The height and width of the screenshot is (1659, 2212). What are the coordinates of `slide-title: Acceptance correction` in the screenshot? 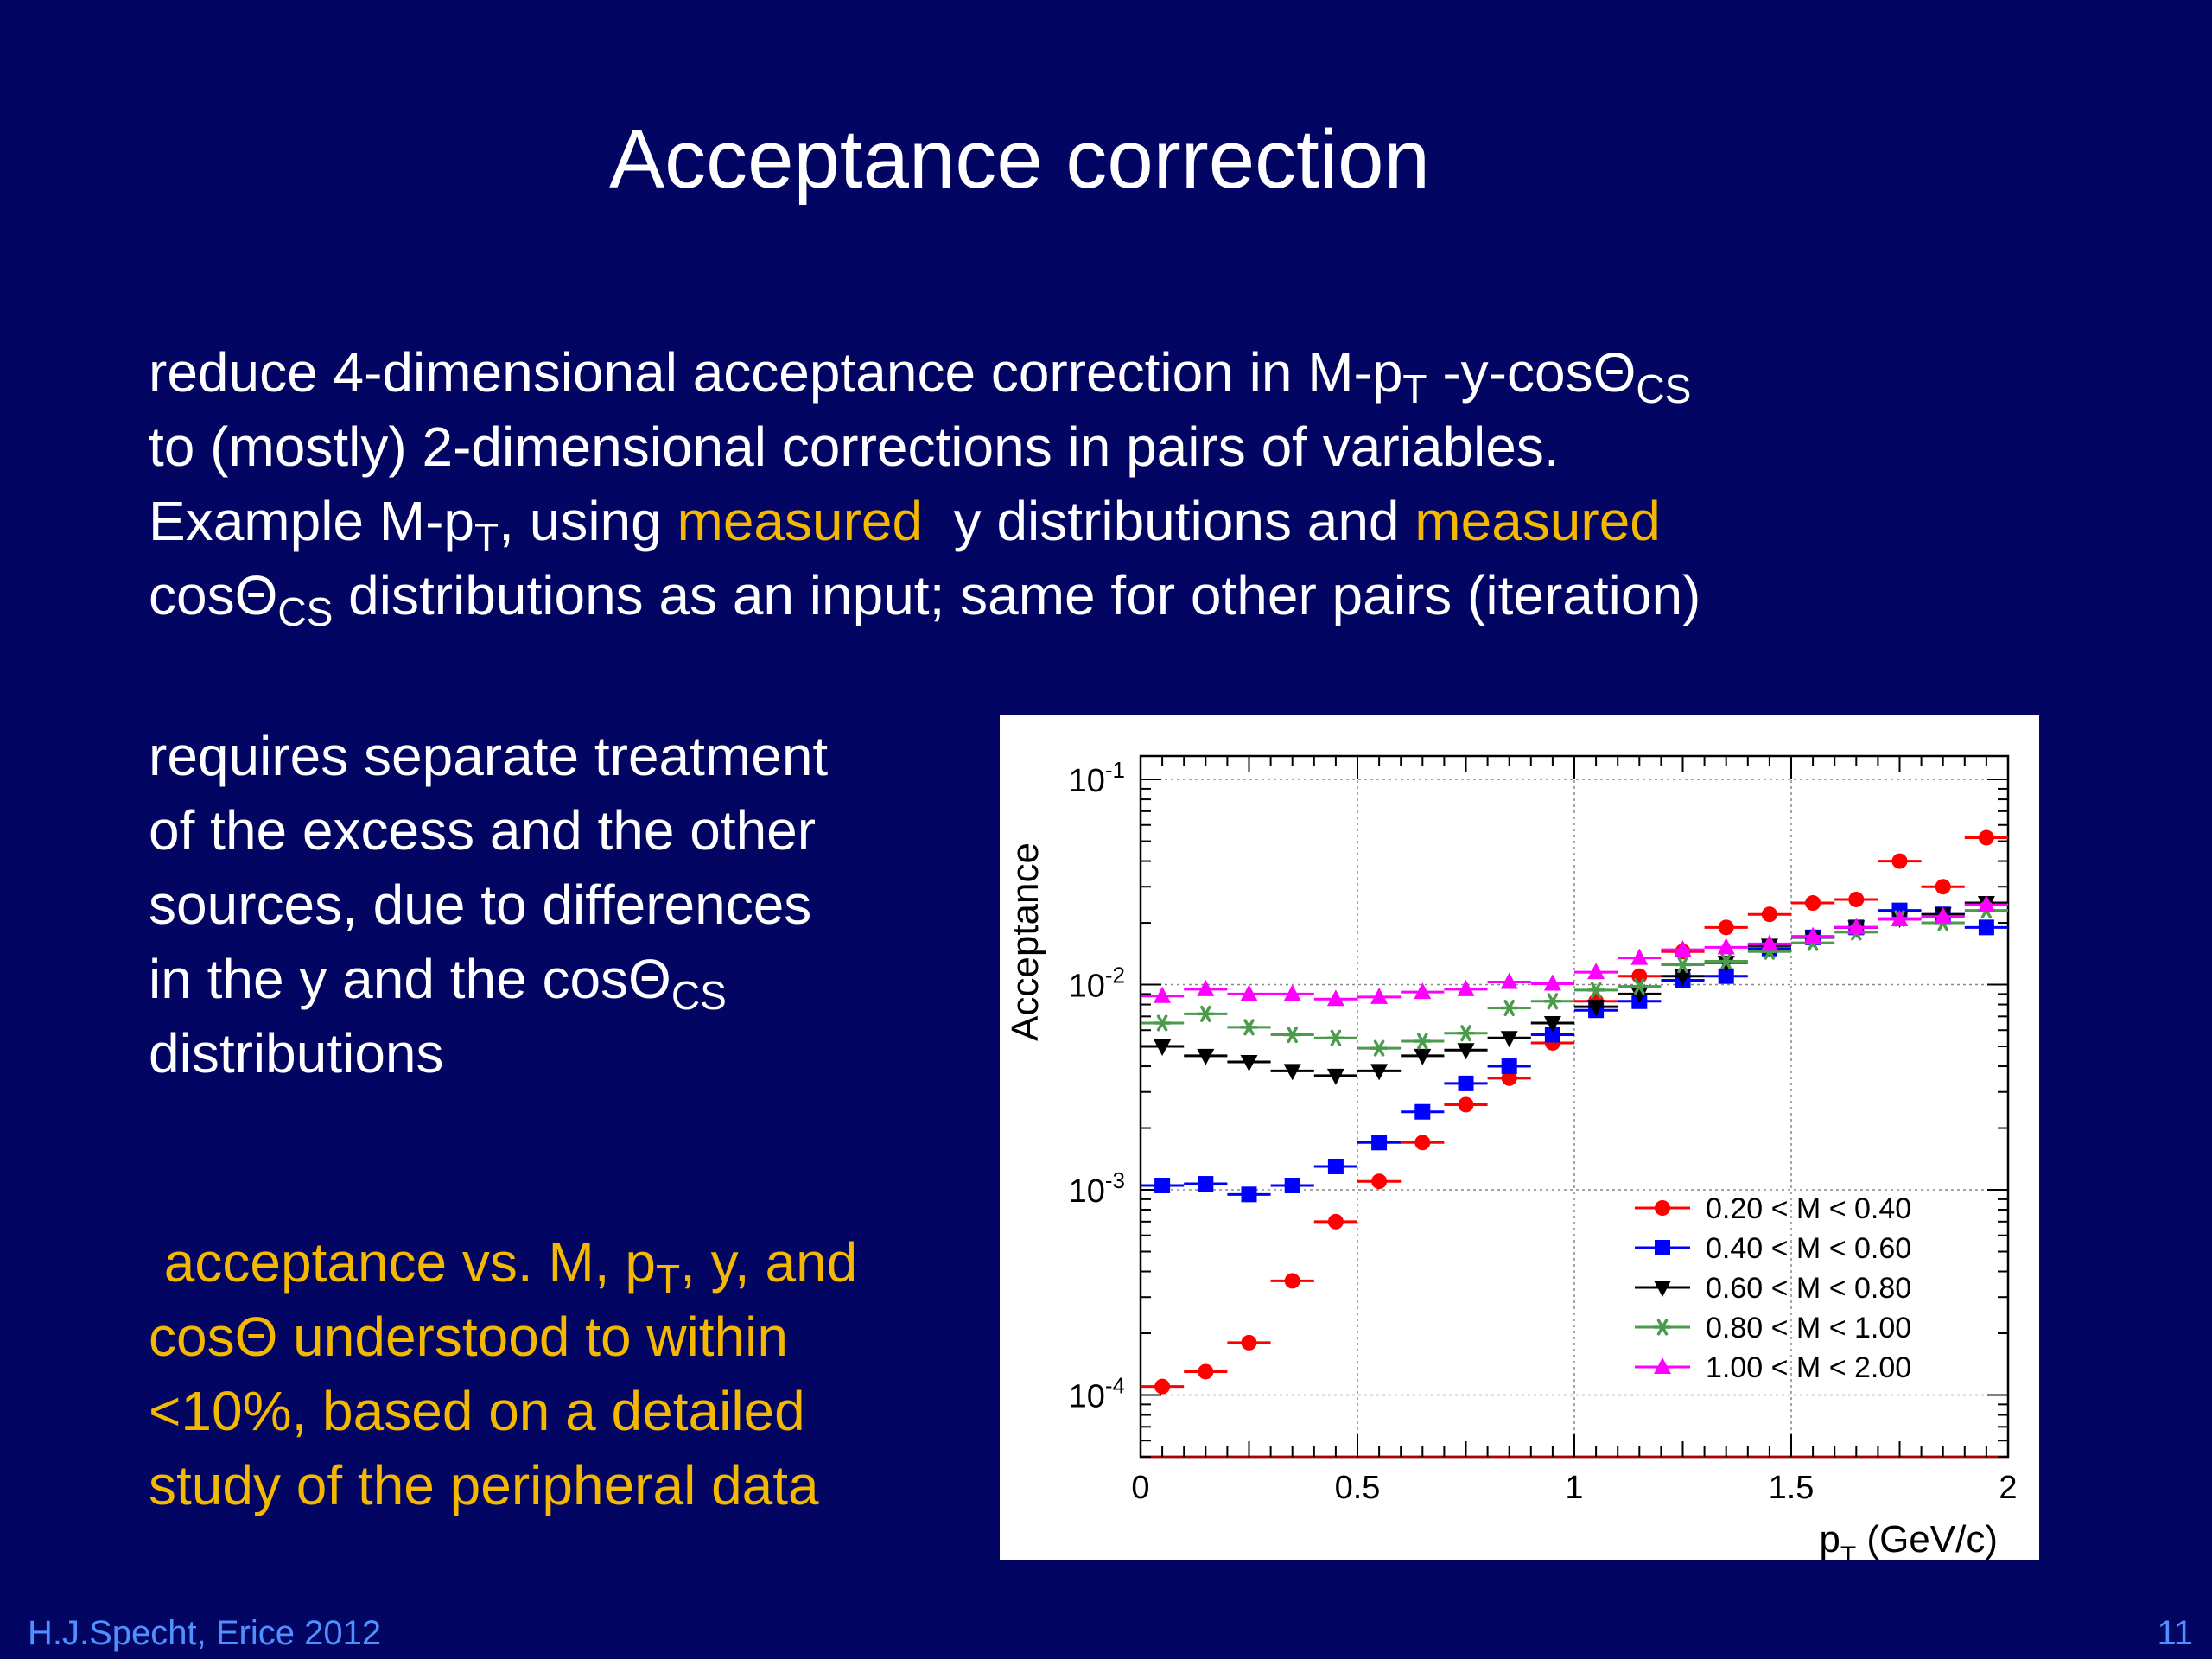 It's located at (1019, 159).